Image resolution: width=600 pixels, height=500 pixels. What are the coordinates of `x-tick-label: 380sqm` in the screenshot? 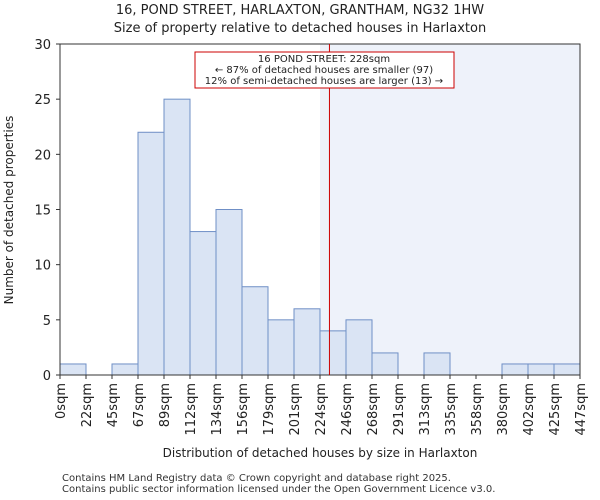 It's located at (503, 409).